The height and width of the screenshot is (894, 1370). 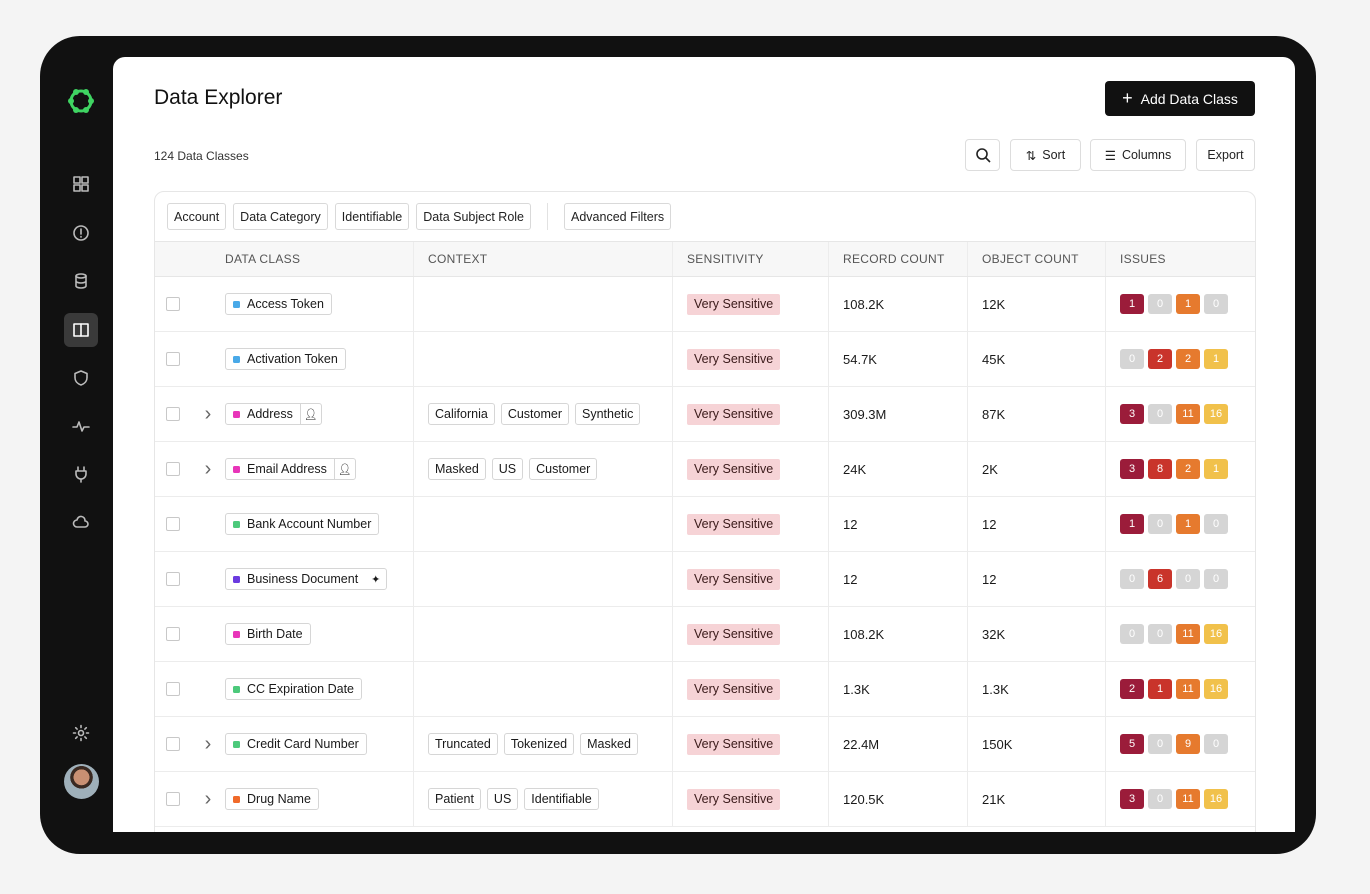 I want to click on dashboard-icon, so click(x=81, y=184).